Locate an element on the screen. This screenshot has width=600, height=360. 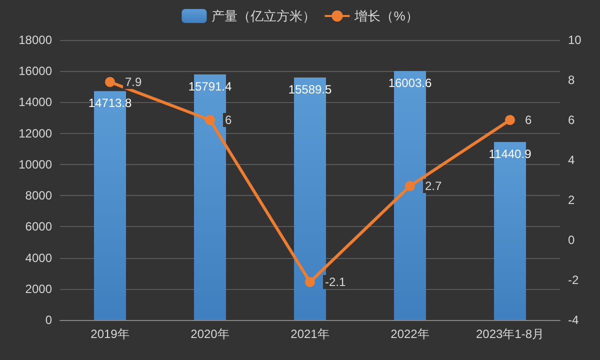
data-label: 7.9 is located at coordinates (133, 82).